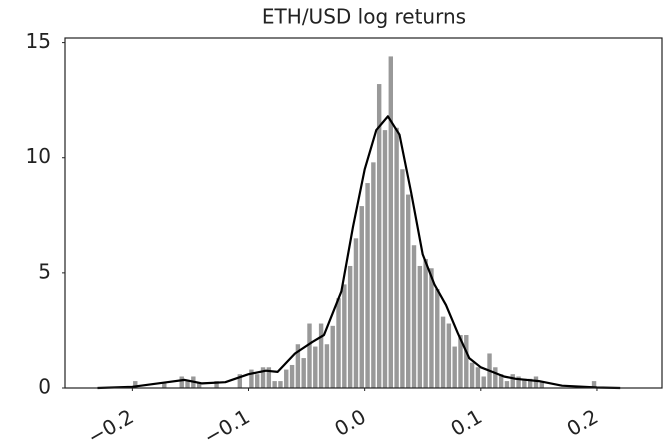 The image size is (669, 447). Describe the element at coordinates (350, 422) in the screenshot. I see `x-tick-label: 0.0` at that location.